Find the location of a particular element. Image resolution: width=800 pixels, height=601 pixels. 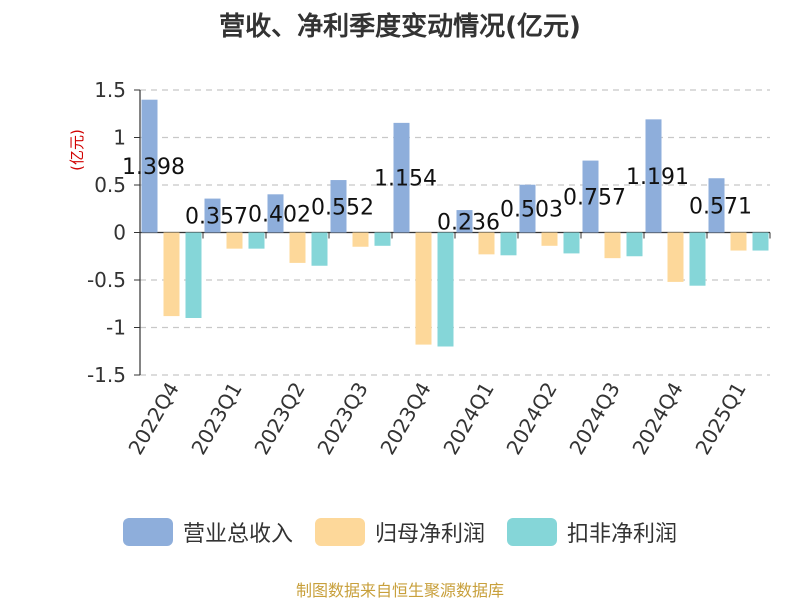

data-label: 0.402 is located at coordinates (279, 214).